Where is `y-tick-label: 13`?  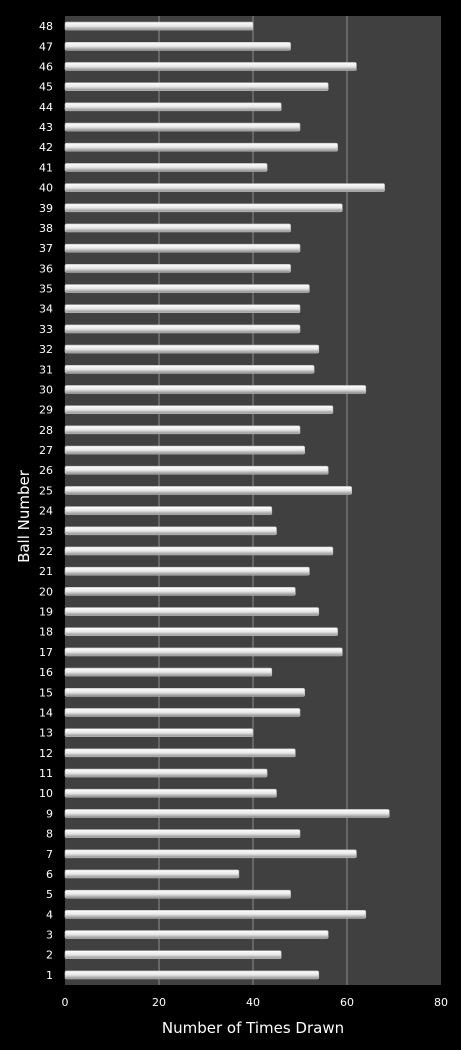
y-tick-label: 13 is located at coordinates (46, 733).